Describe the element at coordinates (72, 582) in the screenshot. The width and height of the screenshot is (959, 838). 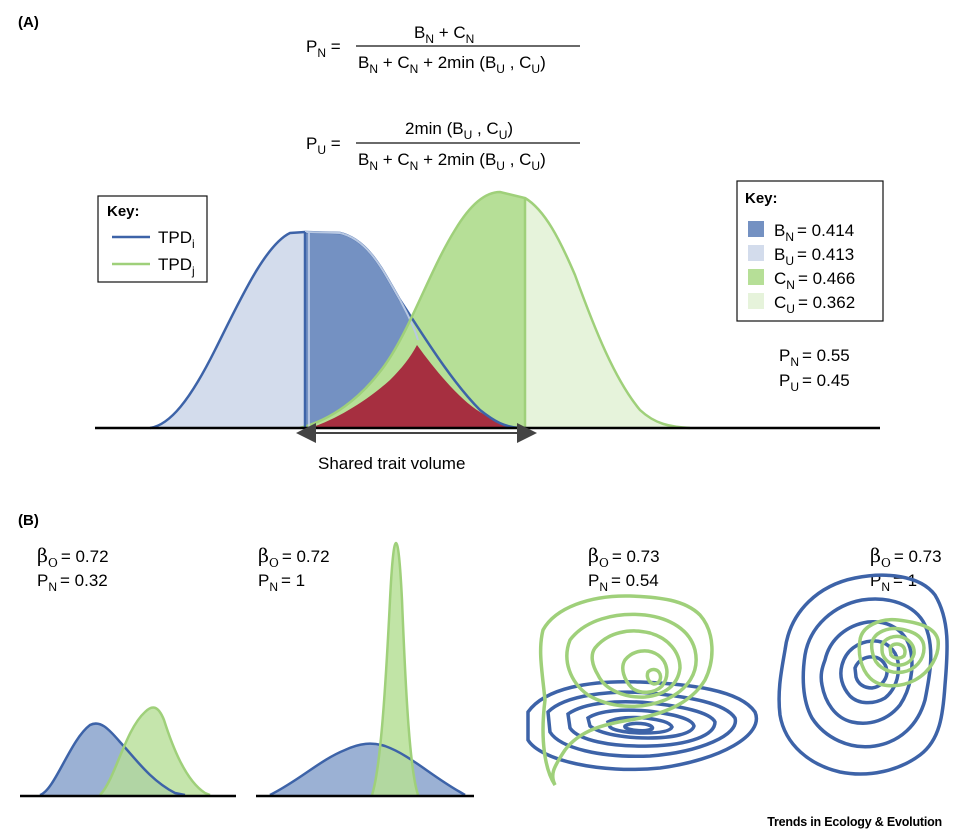
I see `b1-pn: PN = 0.32` at that location.